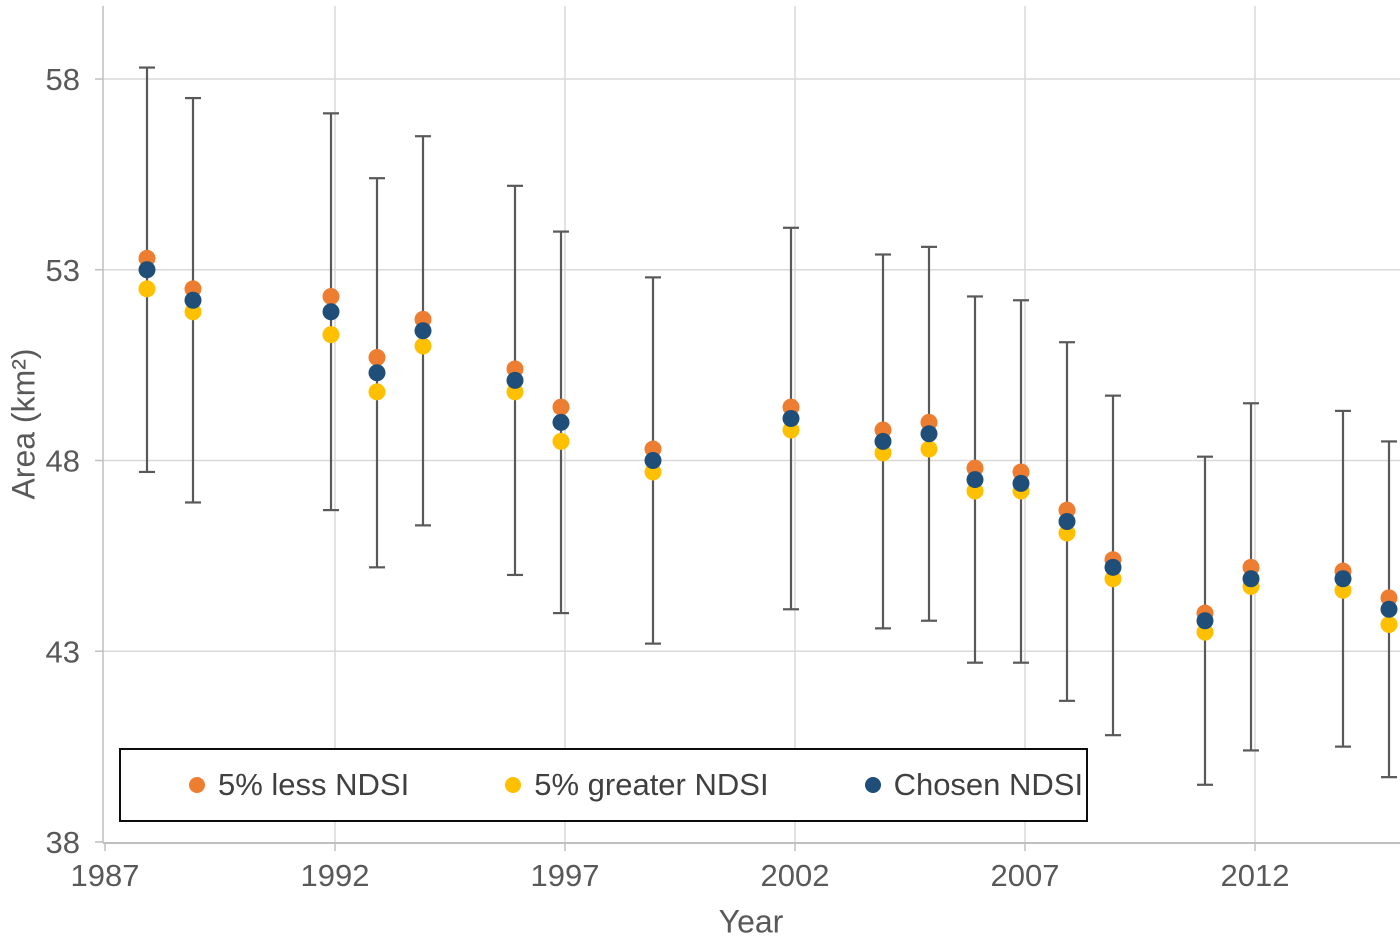 The image size is (1400, 942). I want to click on legend-item-5-less-ndsi: 5% less NDSI, so click(299, 785).